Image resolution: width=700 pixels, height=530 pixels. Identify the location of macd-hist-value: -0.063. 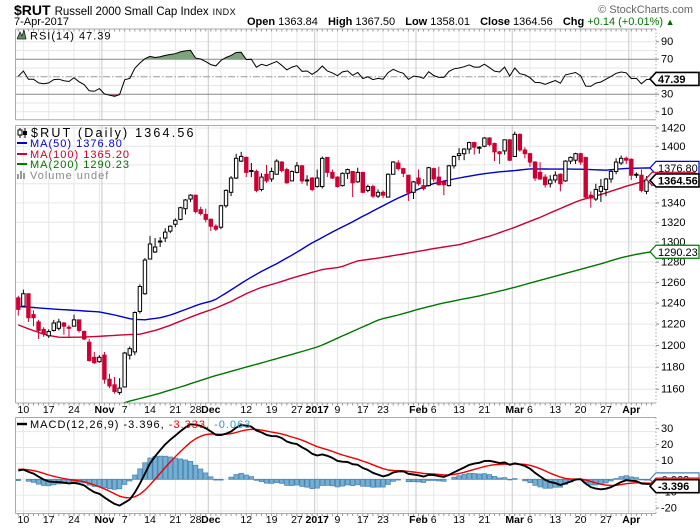
(233, 425).